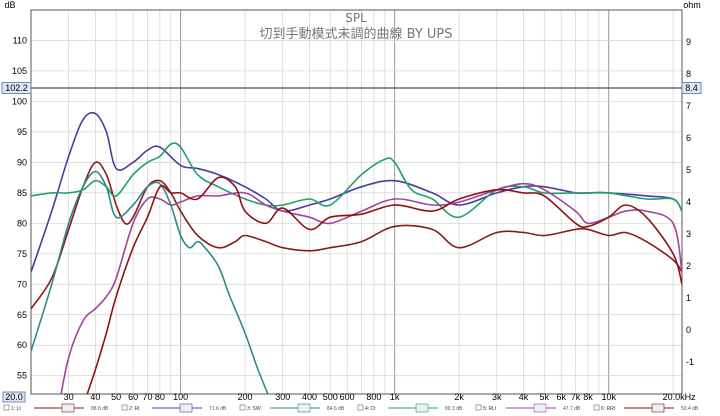 This screenshot has width=720, height=416. Describe the element at coordinates (347, 397) in the screenshot. I see `x-tick-label: 600` at that location.